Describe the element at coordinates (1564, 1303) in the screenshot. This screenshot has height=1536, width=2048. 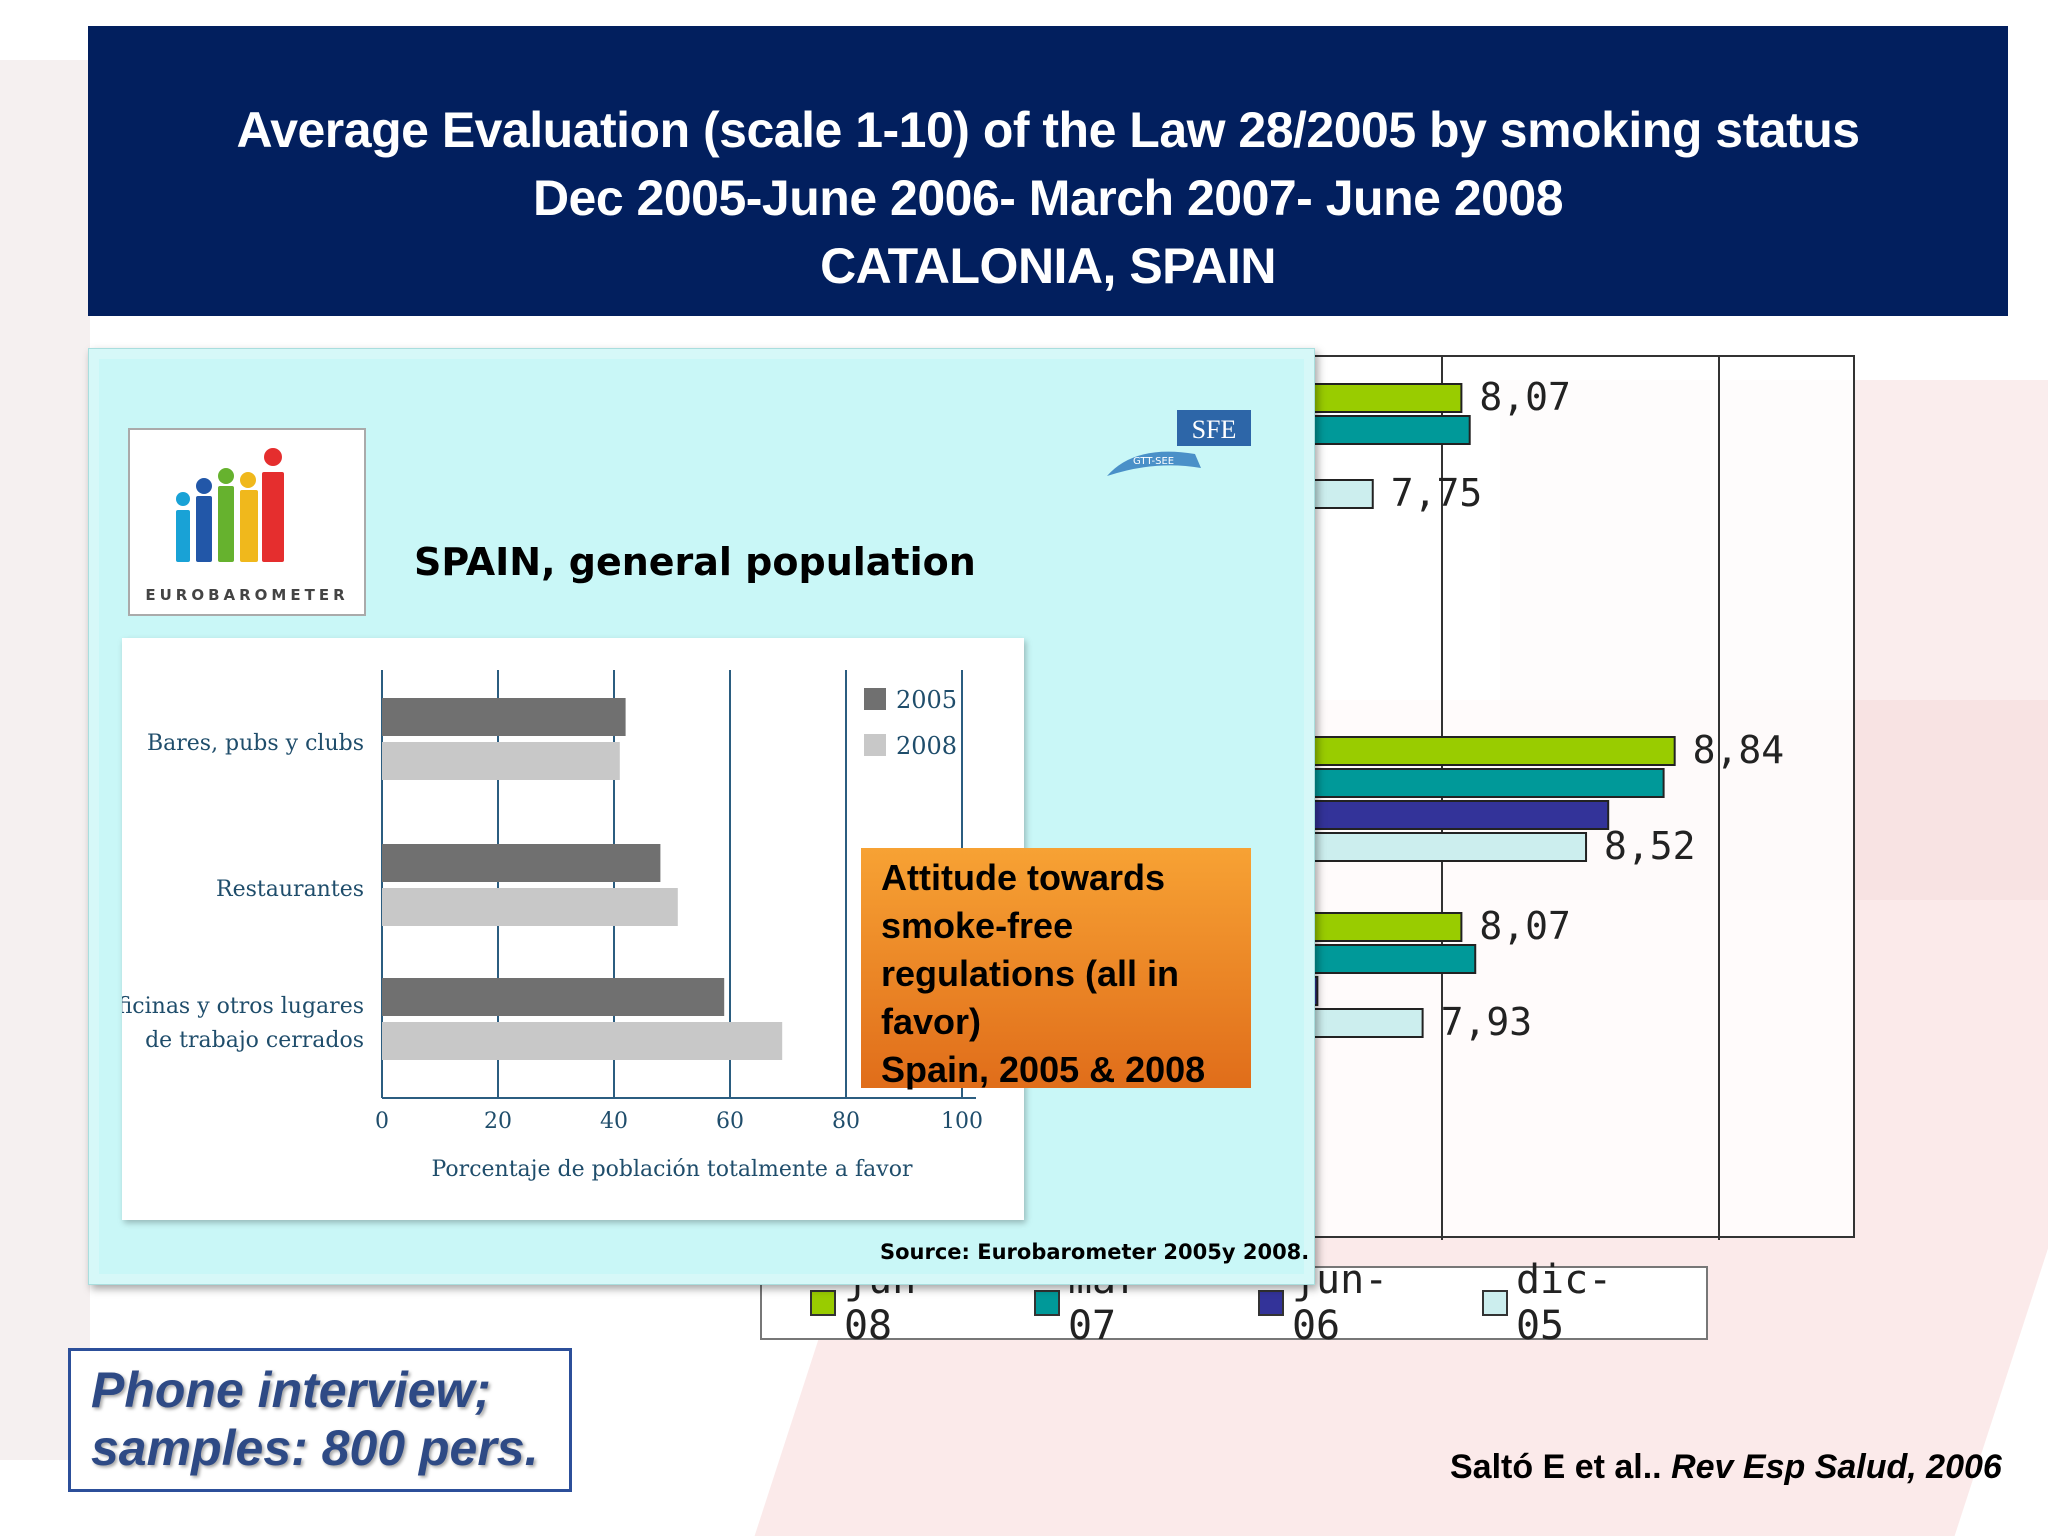
I see `legend-label-dic05: dic-05` at that location.